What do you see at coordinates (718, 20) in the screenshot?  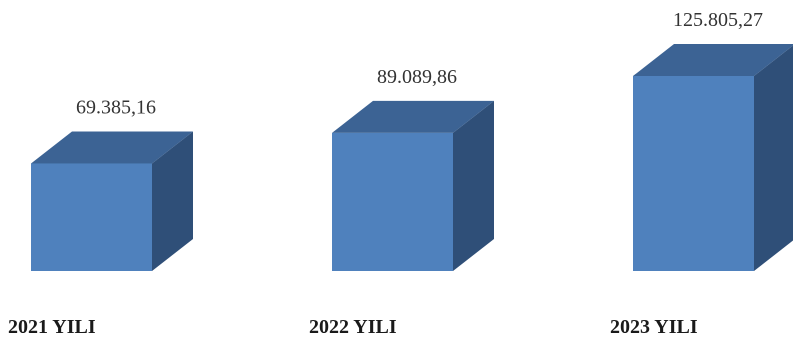 I see `data-label-3: 125.805,27` at bounding box center [718, 20].